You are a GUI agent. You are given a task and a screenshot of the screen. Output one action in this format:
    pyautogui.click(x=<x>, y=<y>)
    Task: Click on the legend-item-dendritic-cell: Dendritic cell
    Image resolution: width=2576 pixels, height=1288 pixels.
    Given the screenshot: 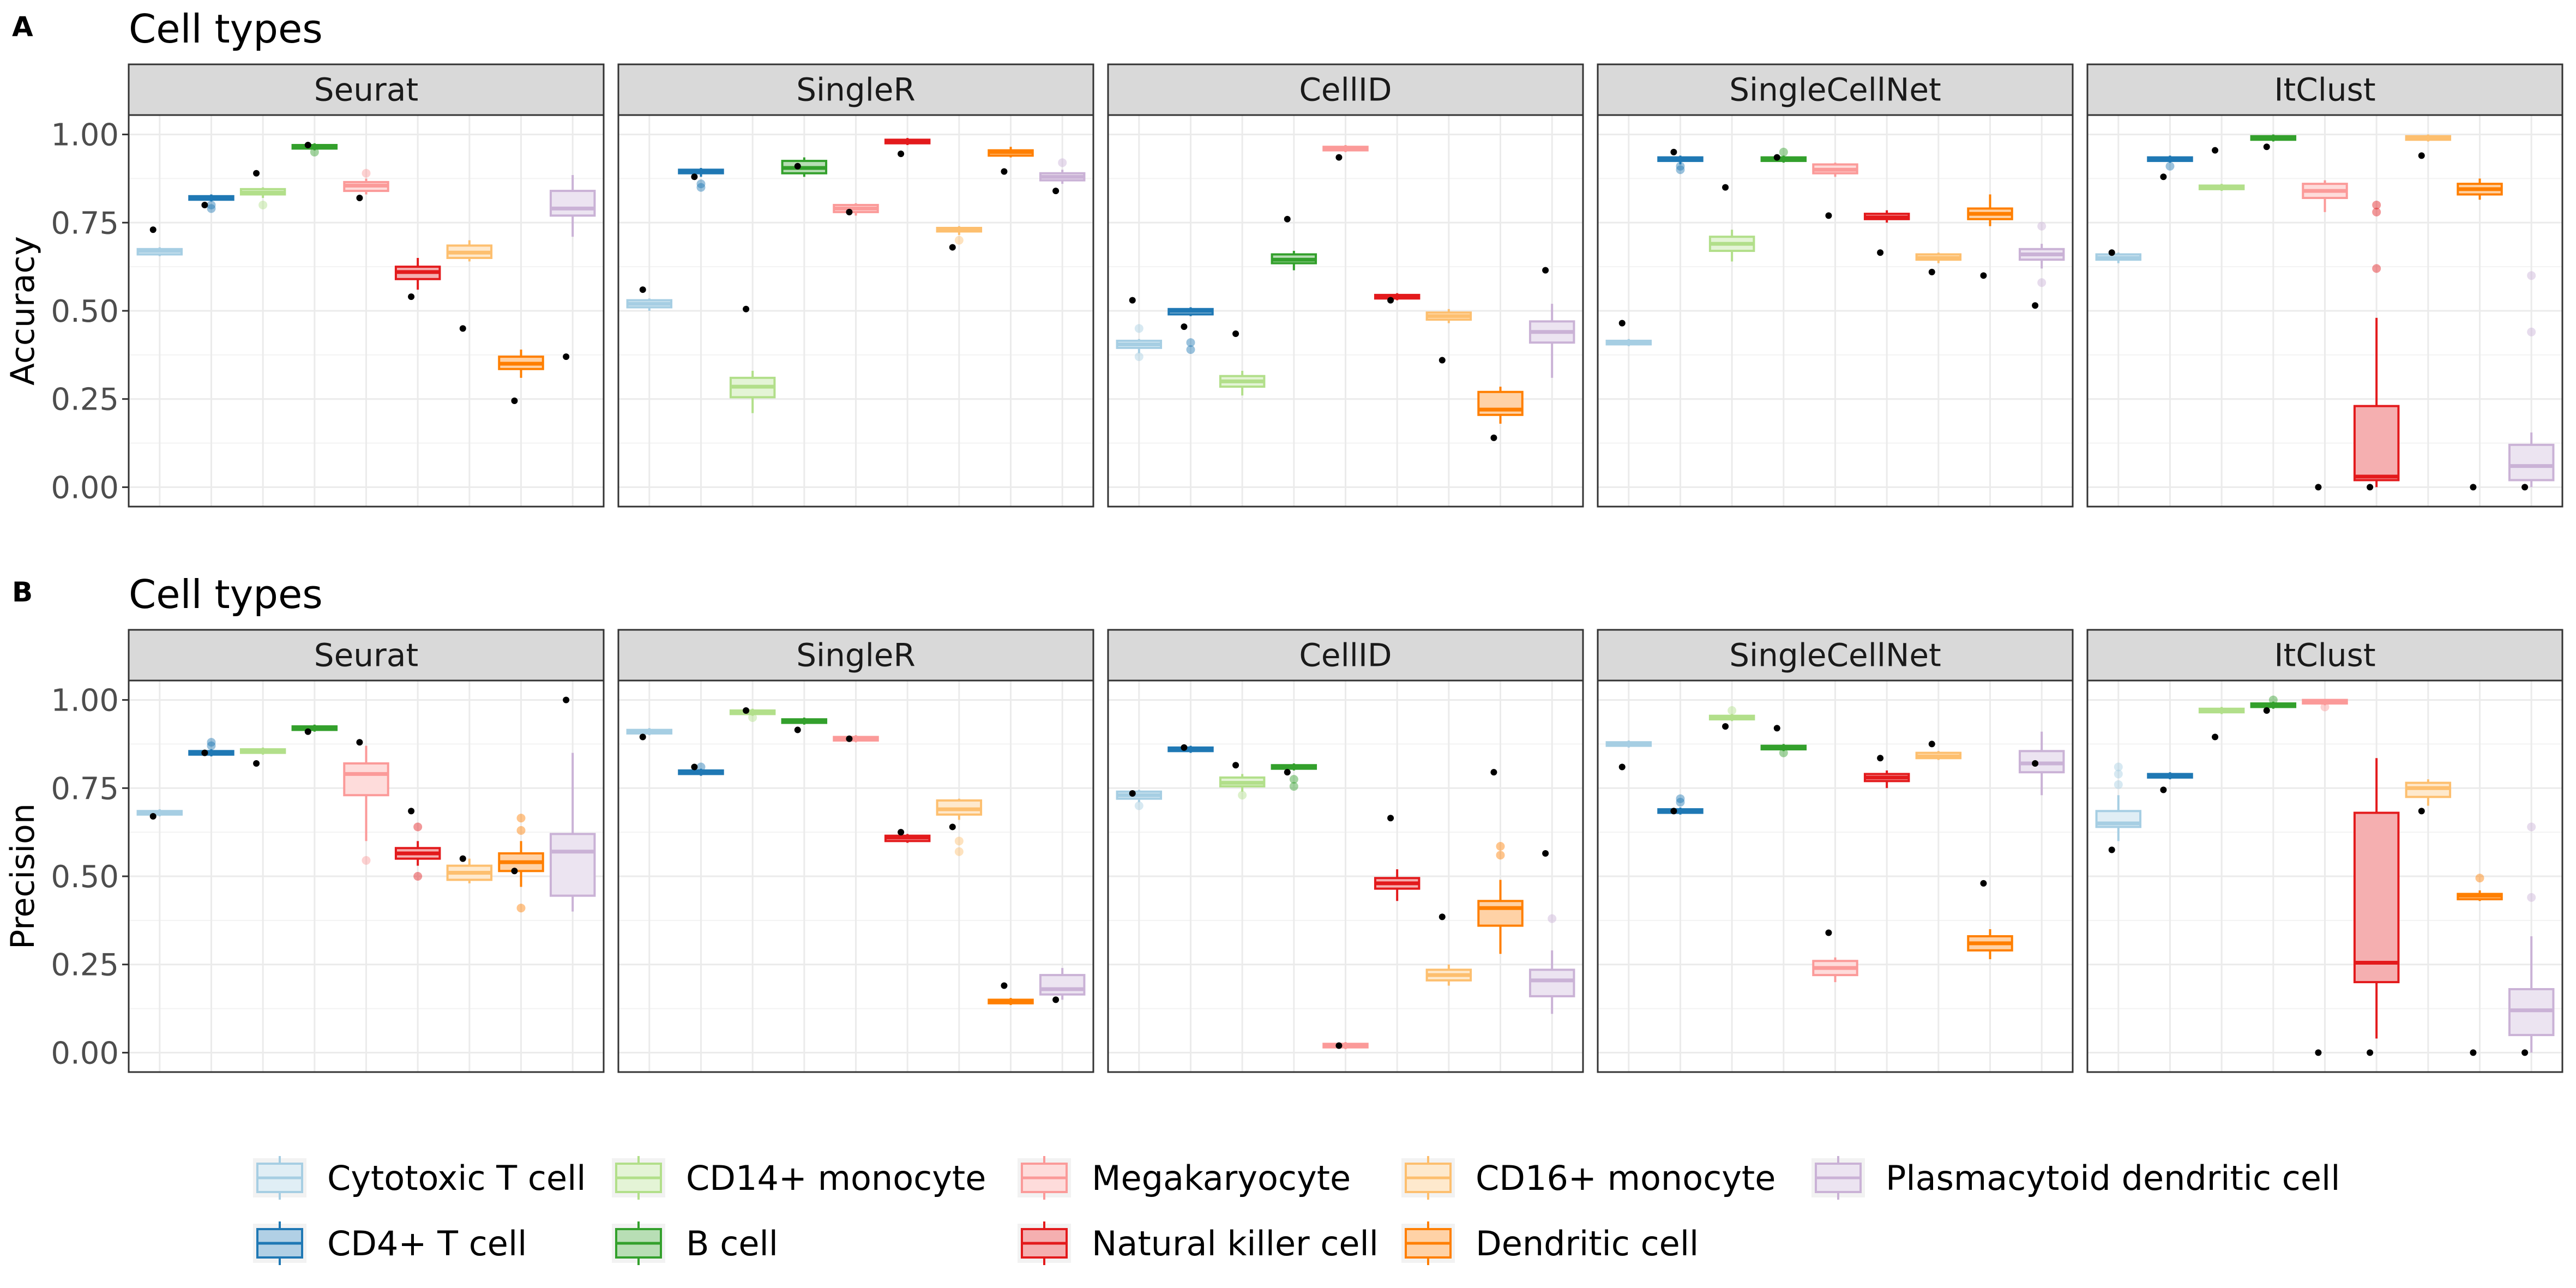 What is the action you would take?
    pyautogui.click(x=1550, y=1243)
    